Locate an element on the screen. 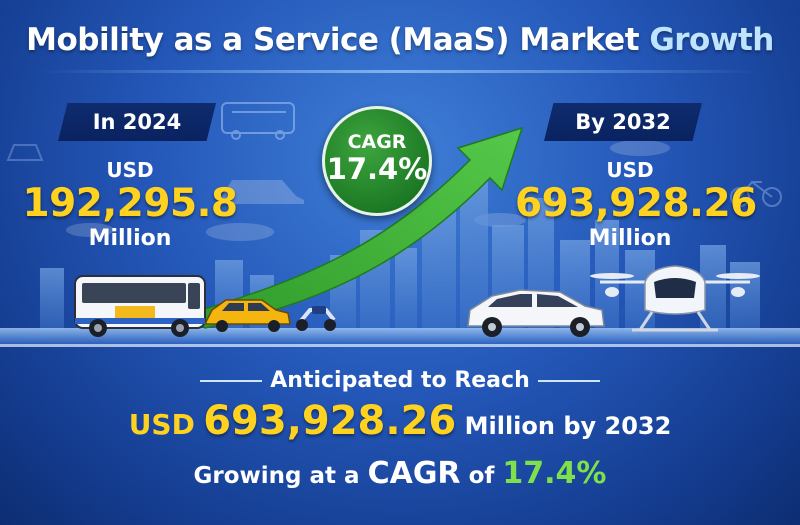 The image size is (800, 525). car-icon is located at coordinates (536, 313).